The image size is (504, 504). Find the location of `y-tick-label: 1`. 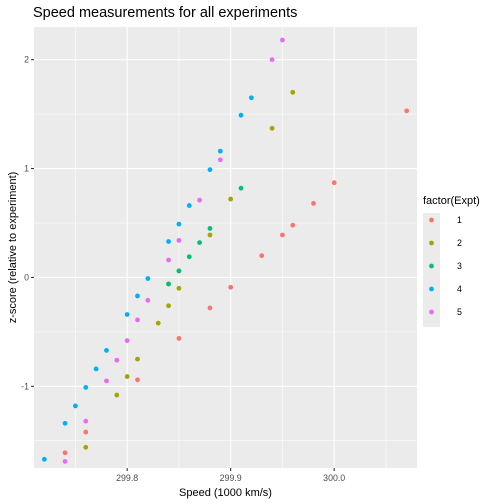

y-tick-label: 1 is located at coordinates (26, 169).